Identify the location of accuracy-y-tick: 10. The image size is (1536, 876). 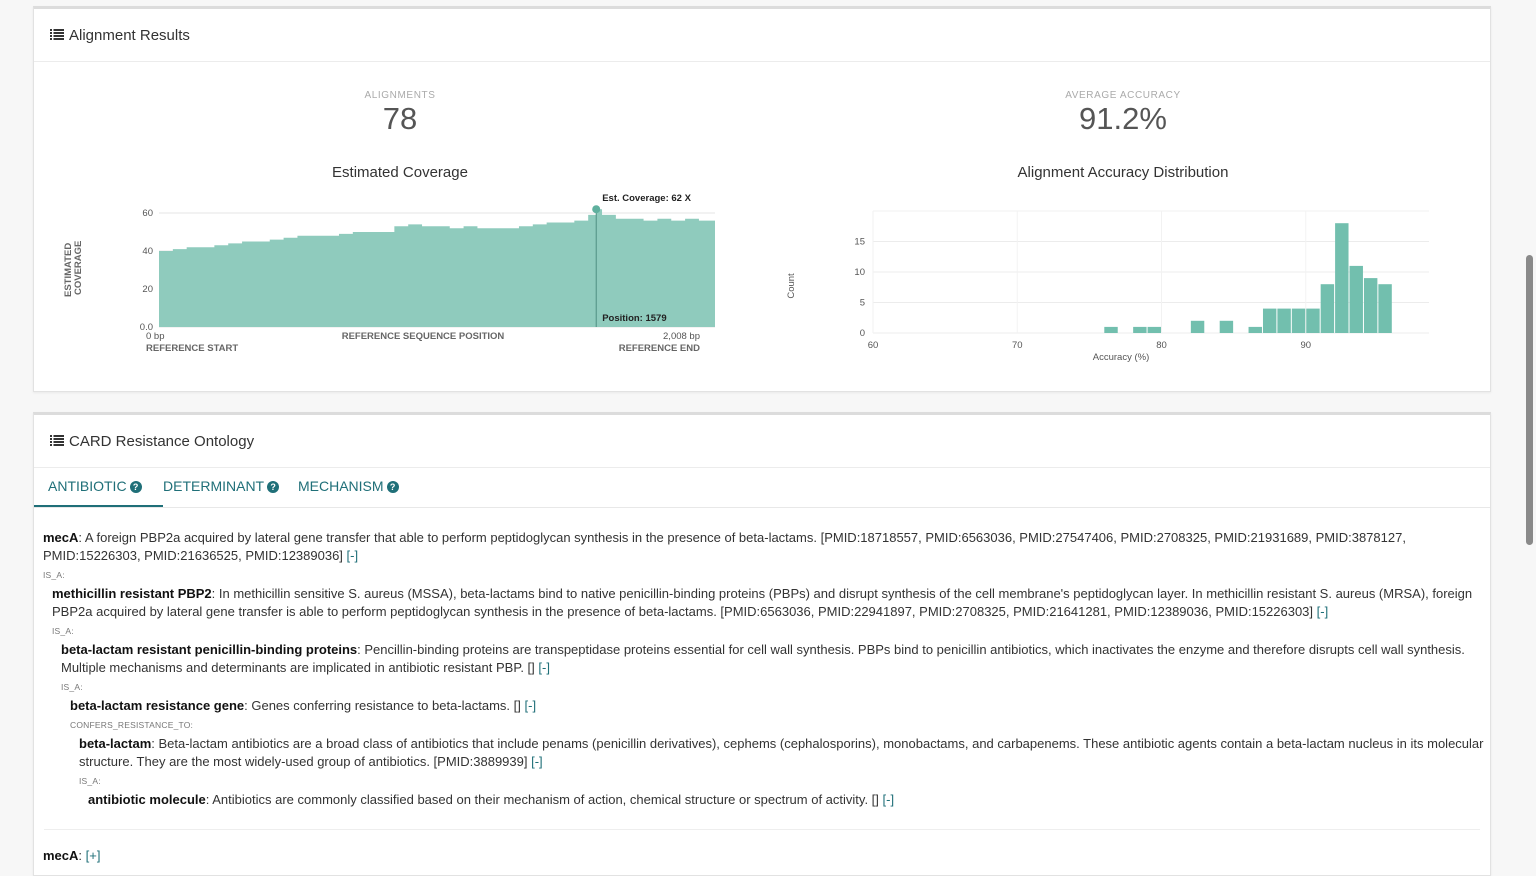
(859, 272).